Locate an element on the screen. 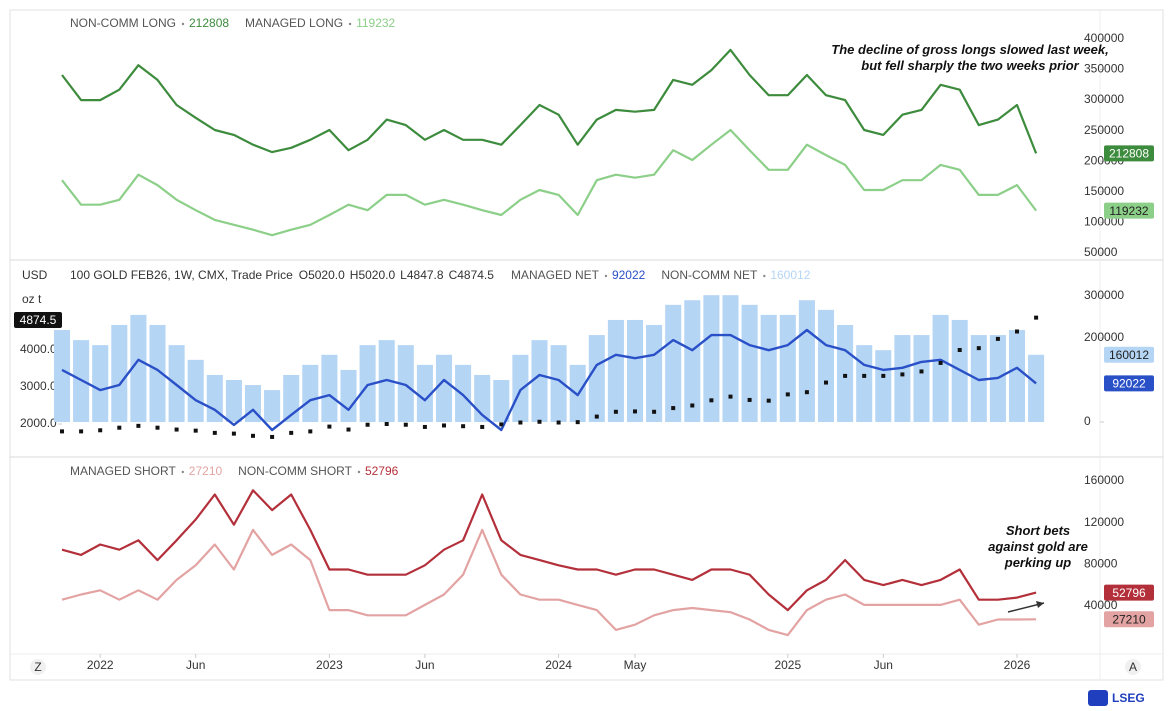  legend-value: 92022 is located at coordinates (629, 275).